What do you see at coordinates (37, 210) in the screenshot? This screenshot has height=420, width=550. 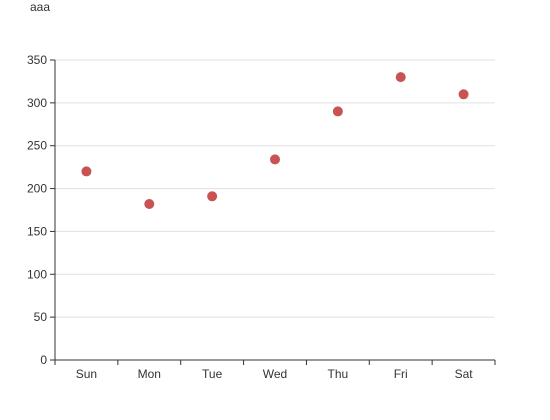 I see `y-tick-labels: 0 50 100 150 200 250 300 350` at bounding box center [37, 210].